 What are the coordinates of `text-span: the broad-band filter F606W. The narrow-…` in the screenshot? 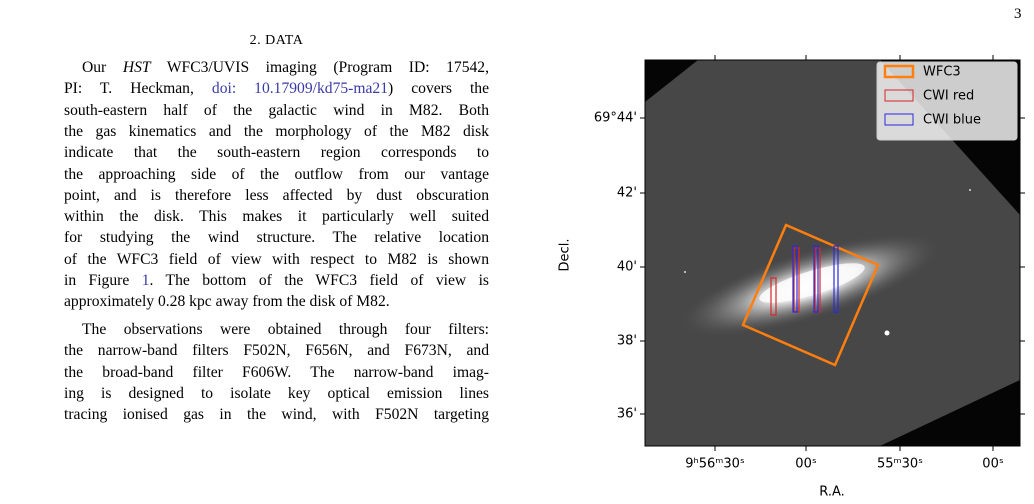 It's located at (276, 372).